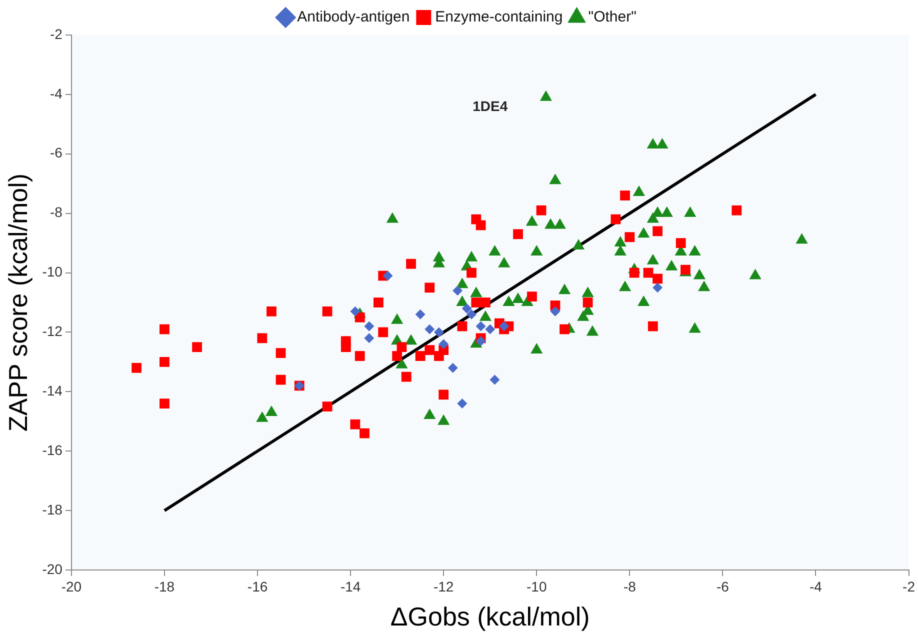 This screenshot has width=918, height=638. I want to click on legend-label: "Other", so click(612, 17).